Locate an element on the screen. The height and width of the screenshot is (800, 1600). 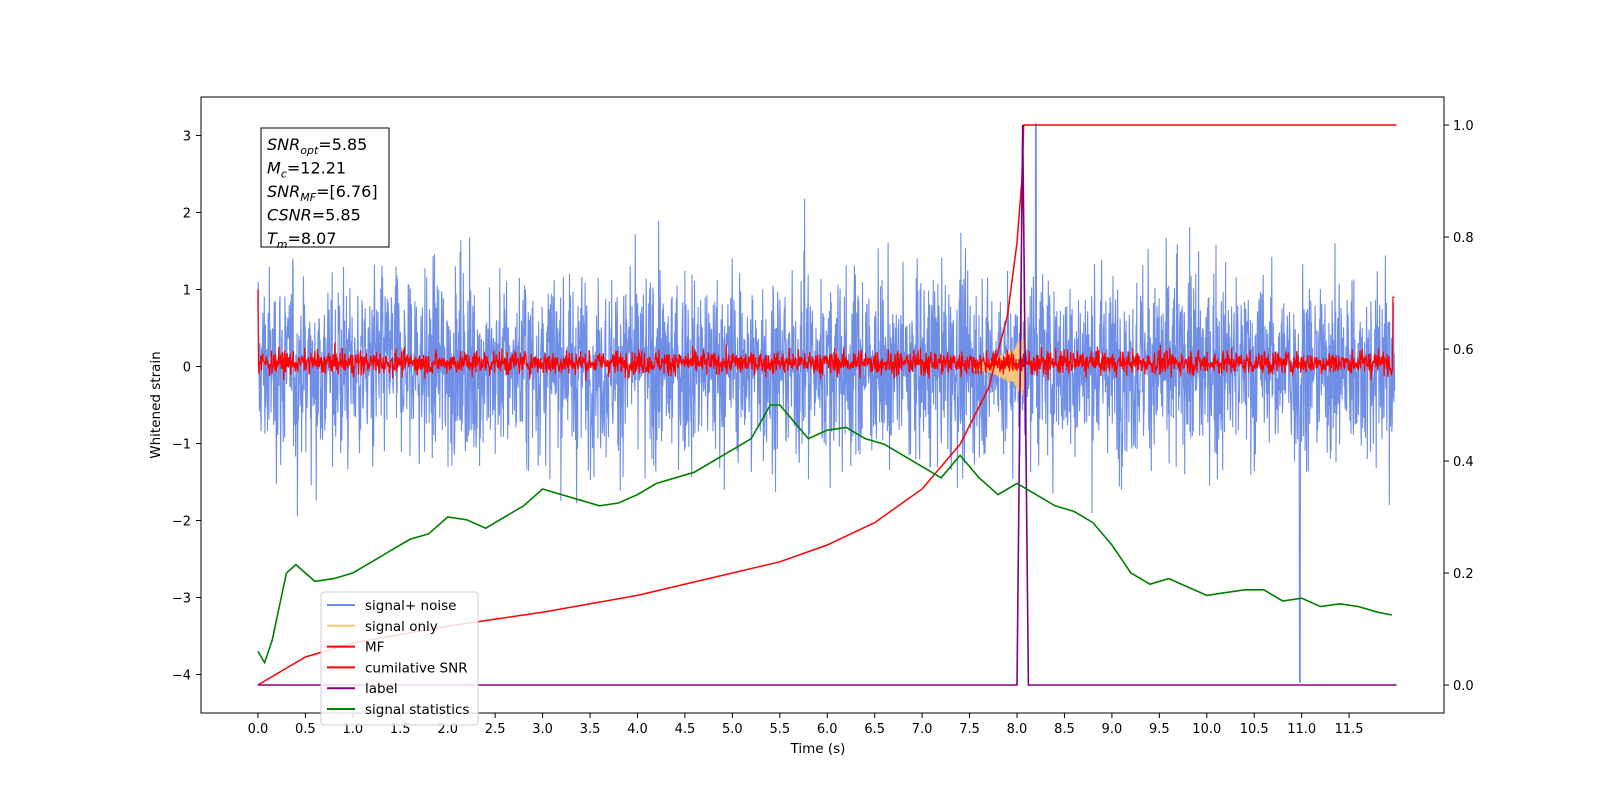
y-axis-label: Whitened strain is located at coordinates (156, 404).